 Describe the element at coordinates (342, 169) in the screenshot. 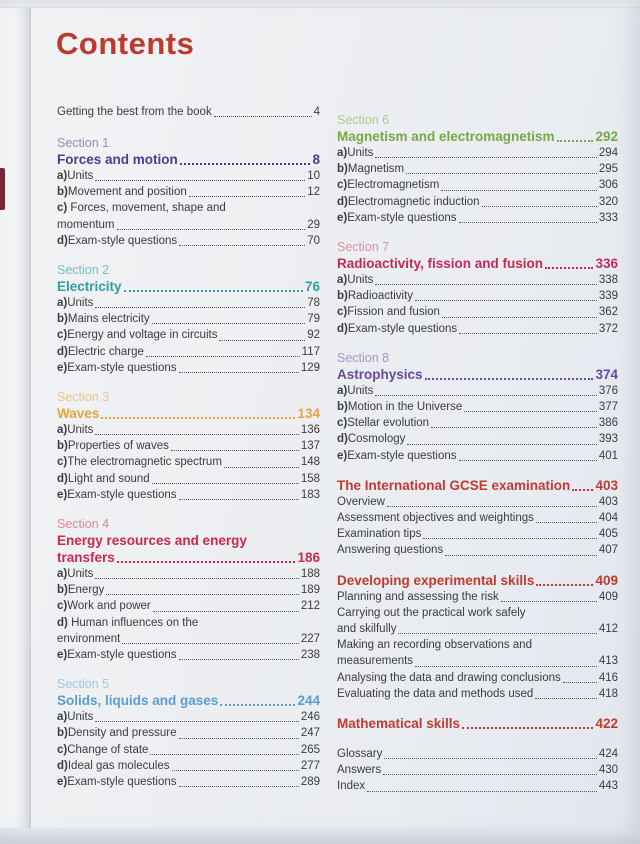

I see `entry-prefix: b)` at that location.